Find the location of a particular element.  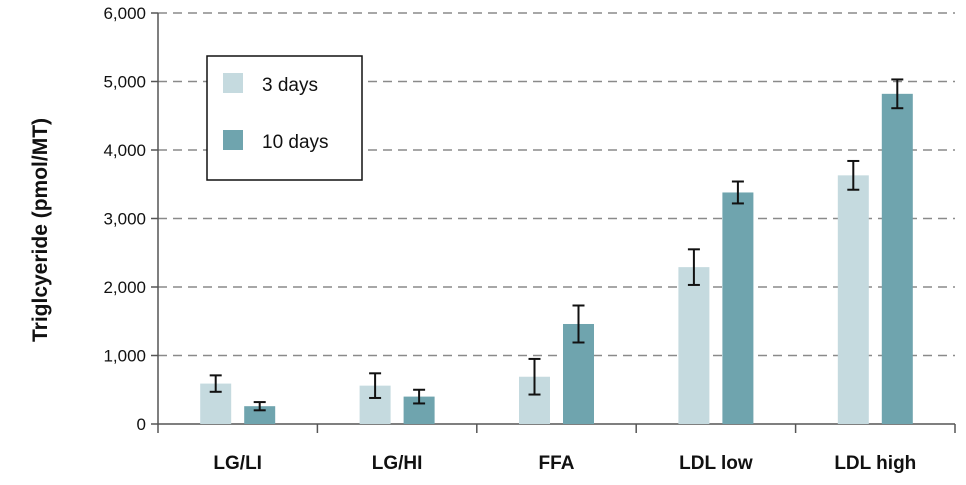

y-axis-title: Triglcyeride (pmol/MT) is located at coordinates (40, 230).